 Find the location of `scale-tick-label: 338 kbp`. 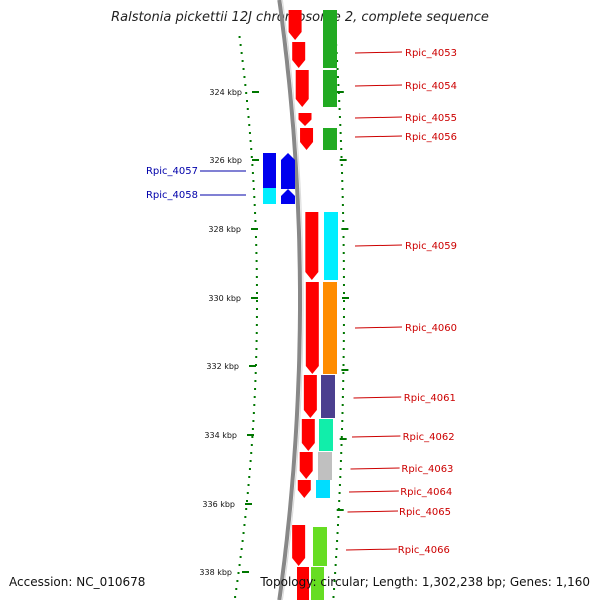

scale-tick-label: 338 kbp is located at coordinates (215, 572).